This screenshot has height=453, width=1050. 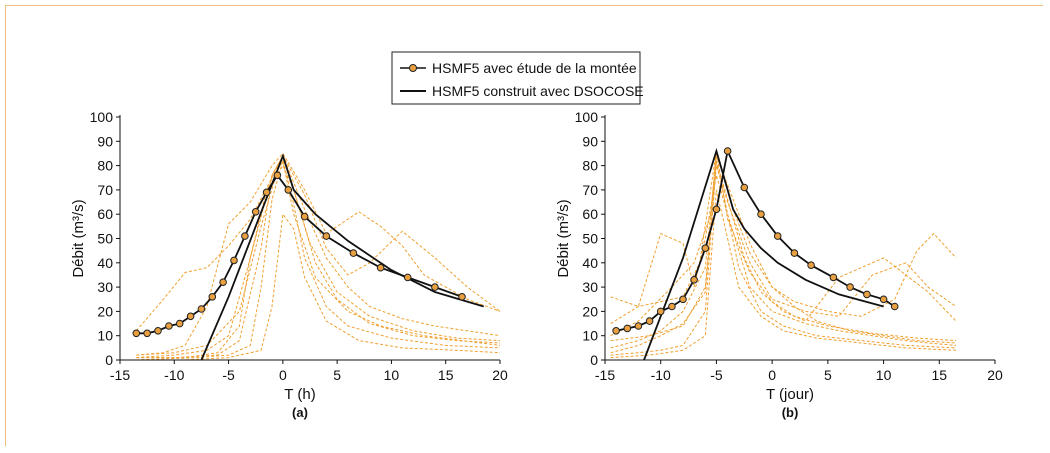 I want to click on chart-b-series-dsocose-line, so click(x=763, y=253).